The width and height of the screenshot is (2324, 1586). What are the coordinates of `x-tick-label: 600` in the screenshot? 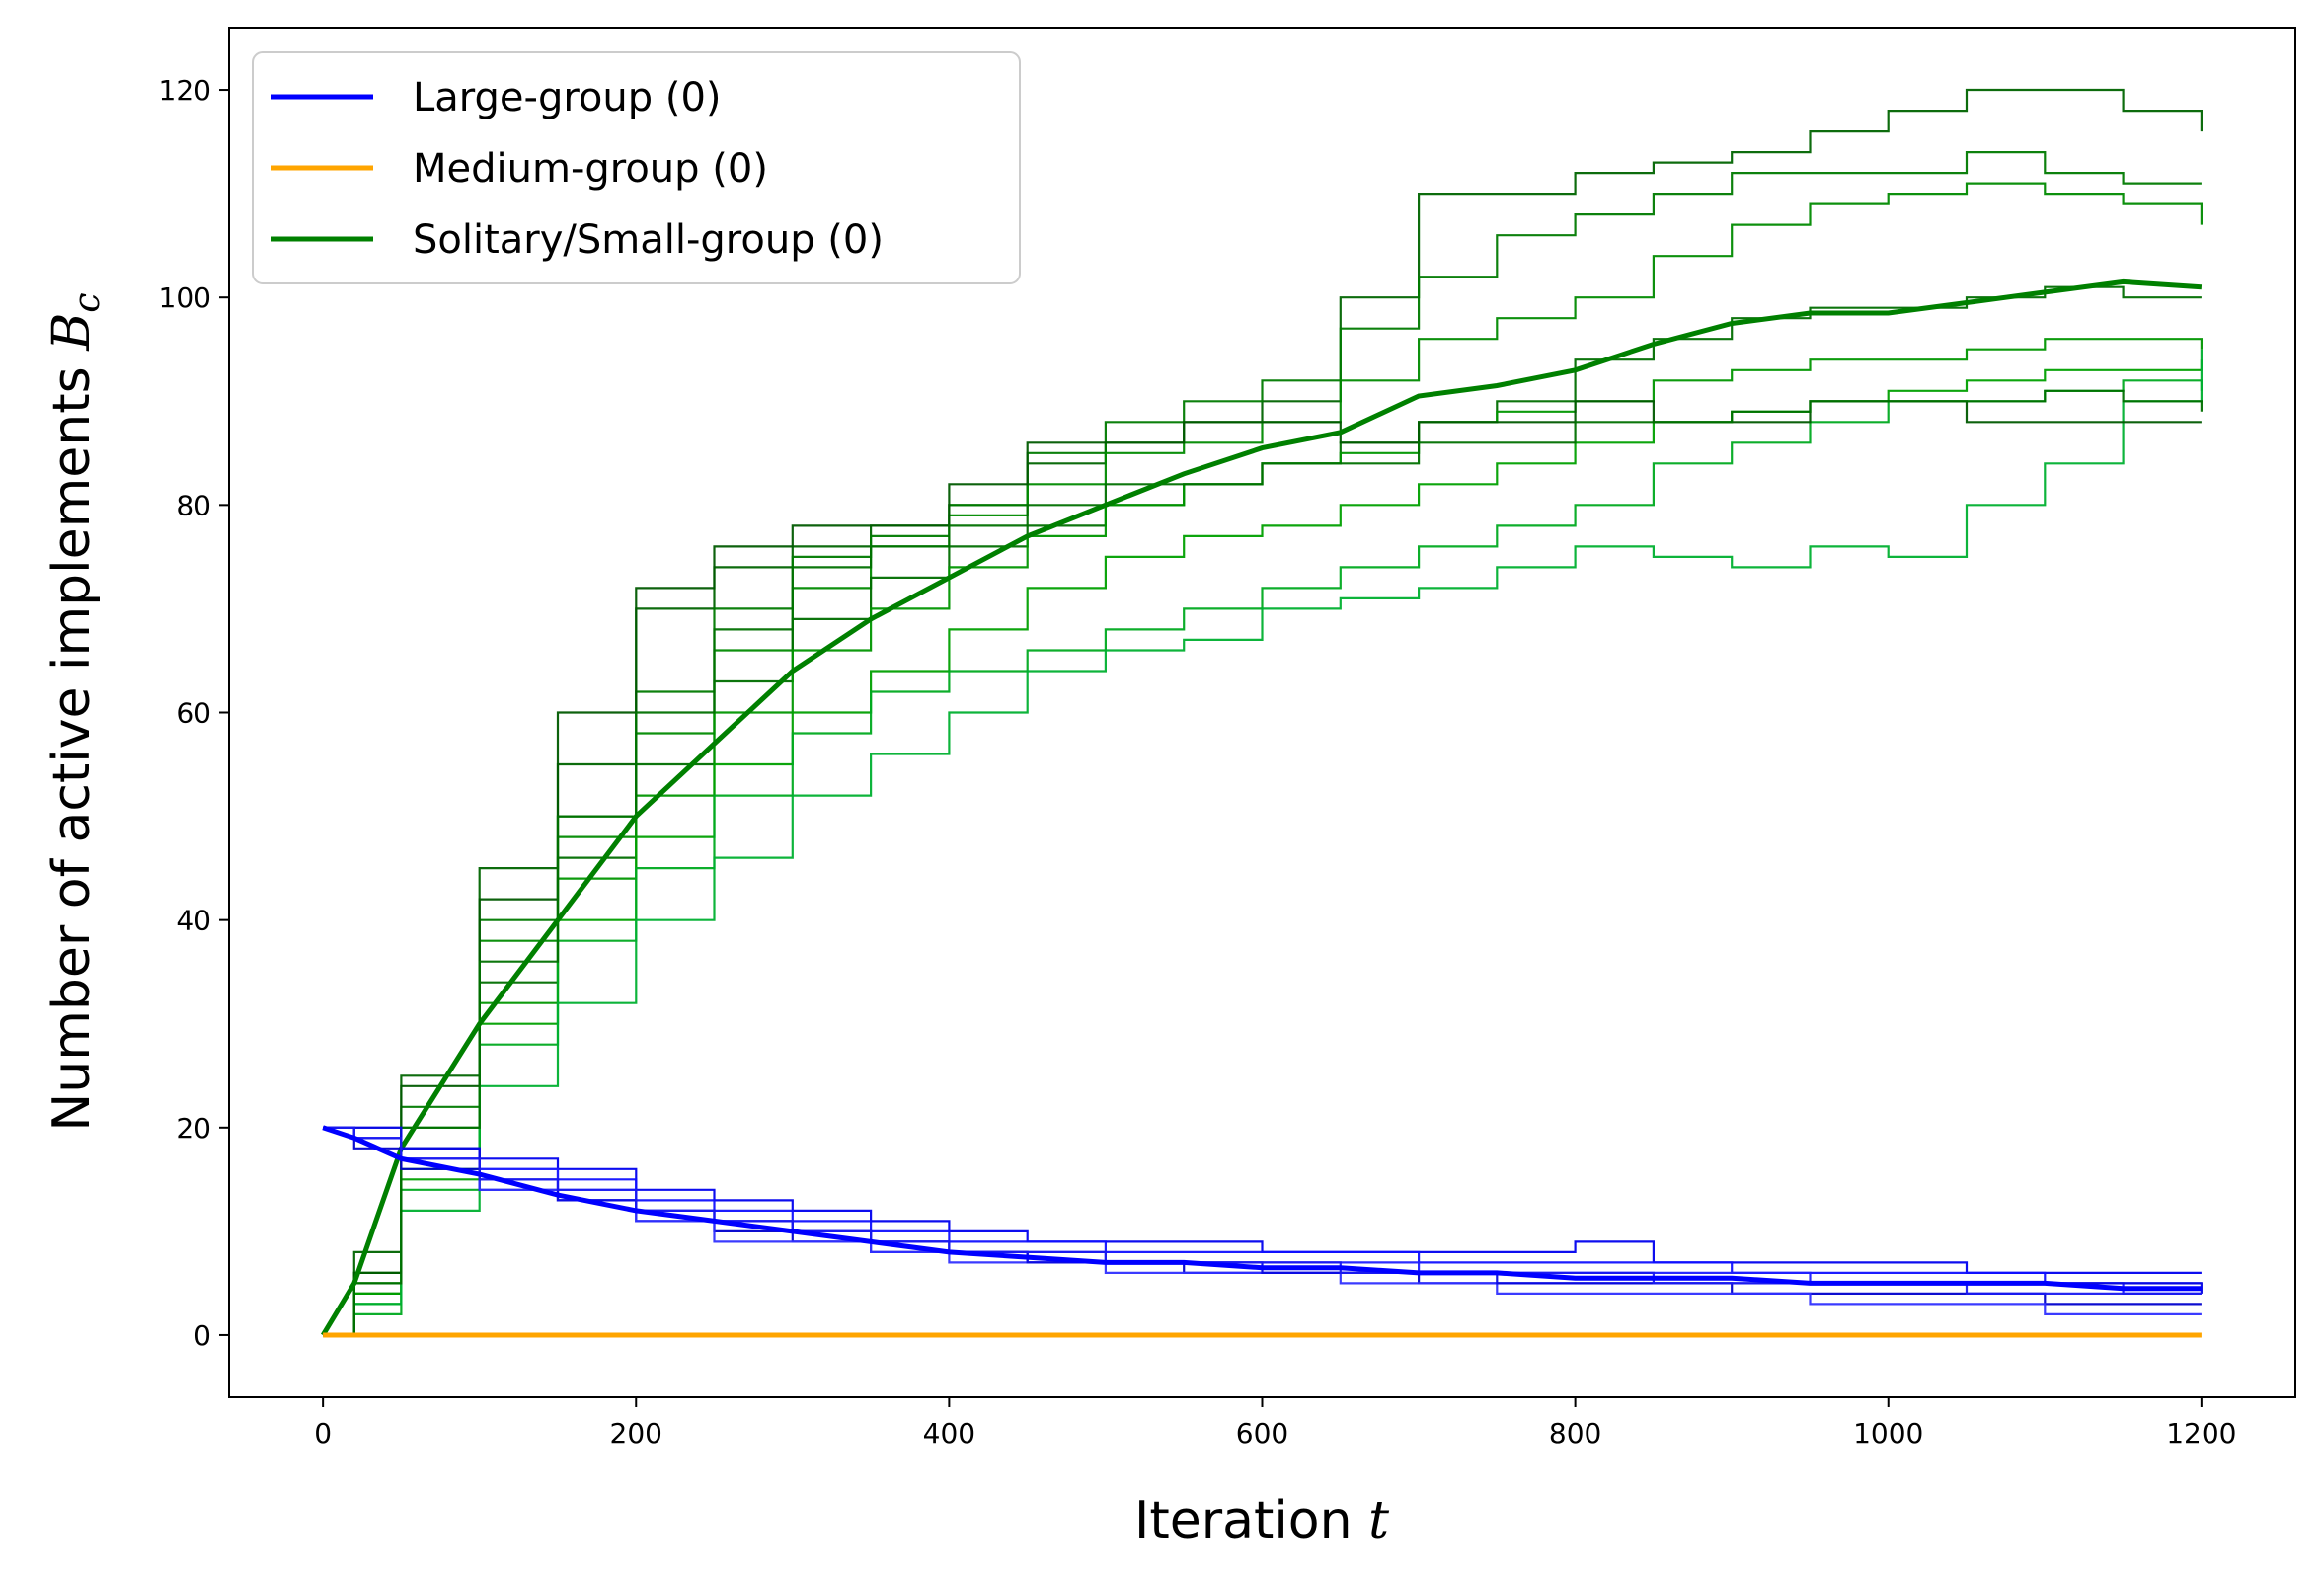 It's located at (1262, 1433).